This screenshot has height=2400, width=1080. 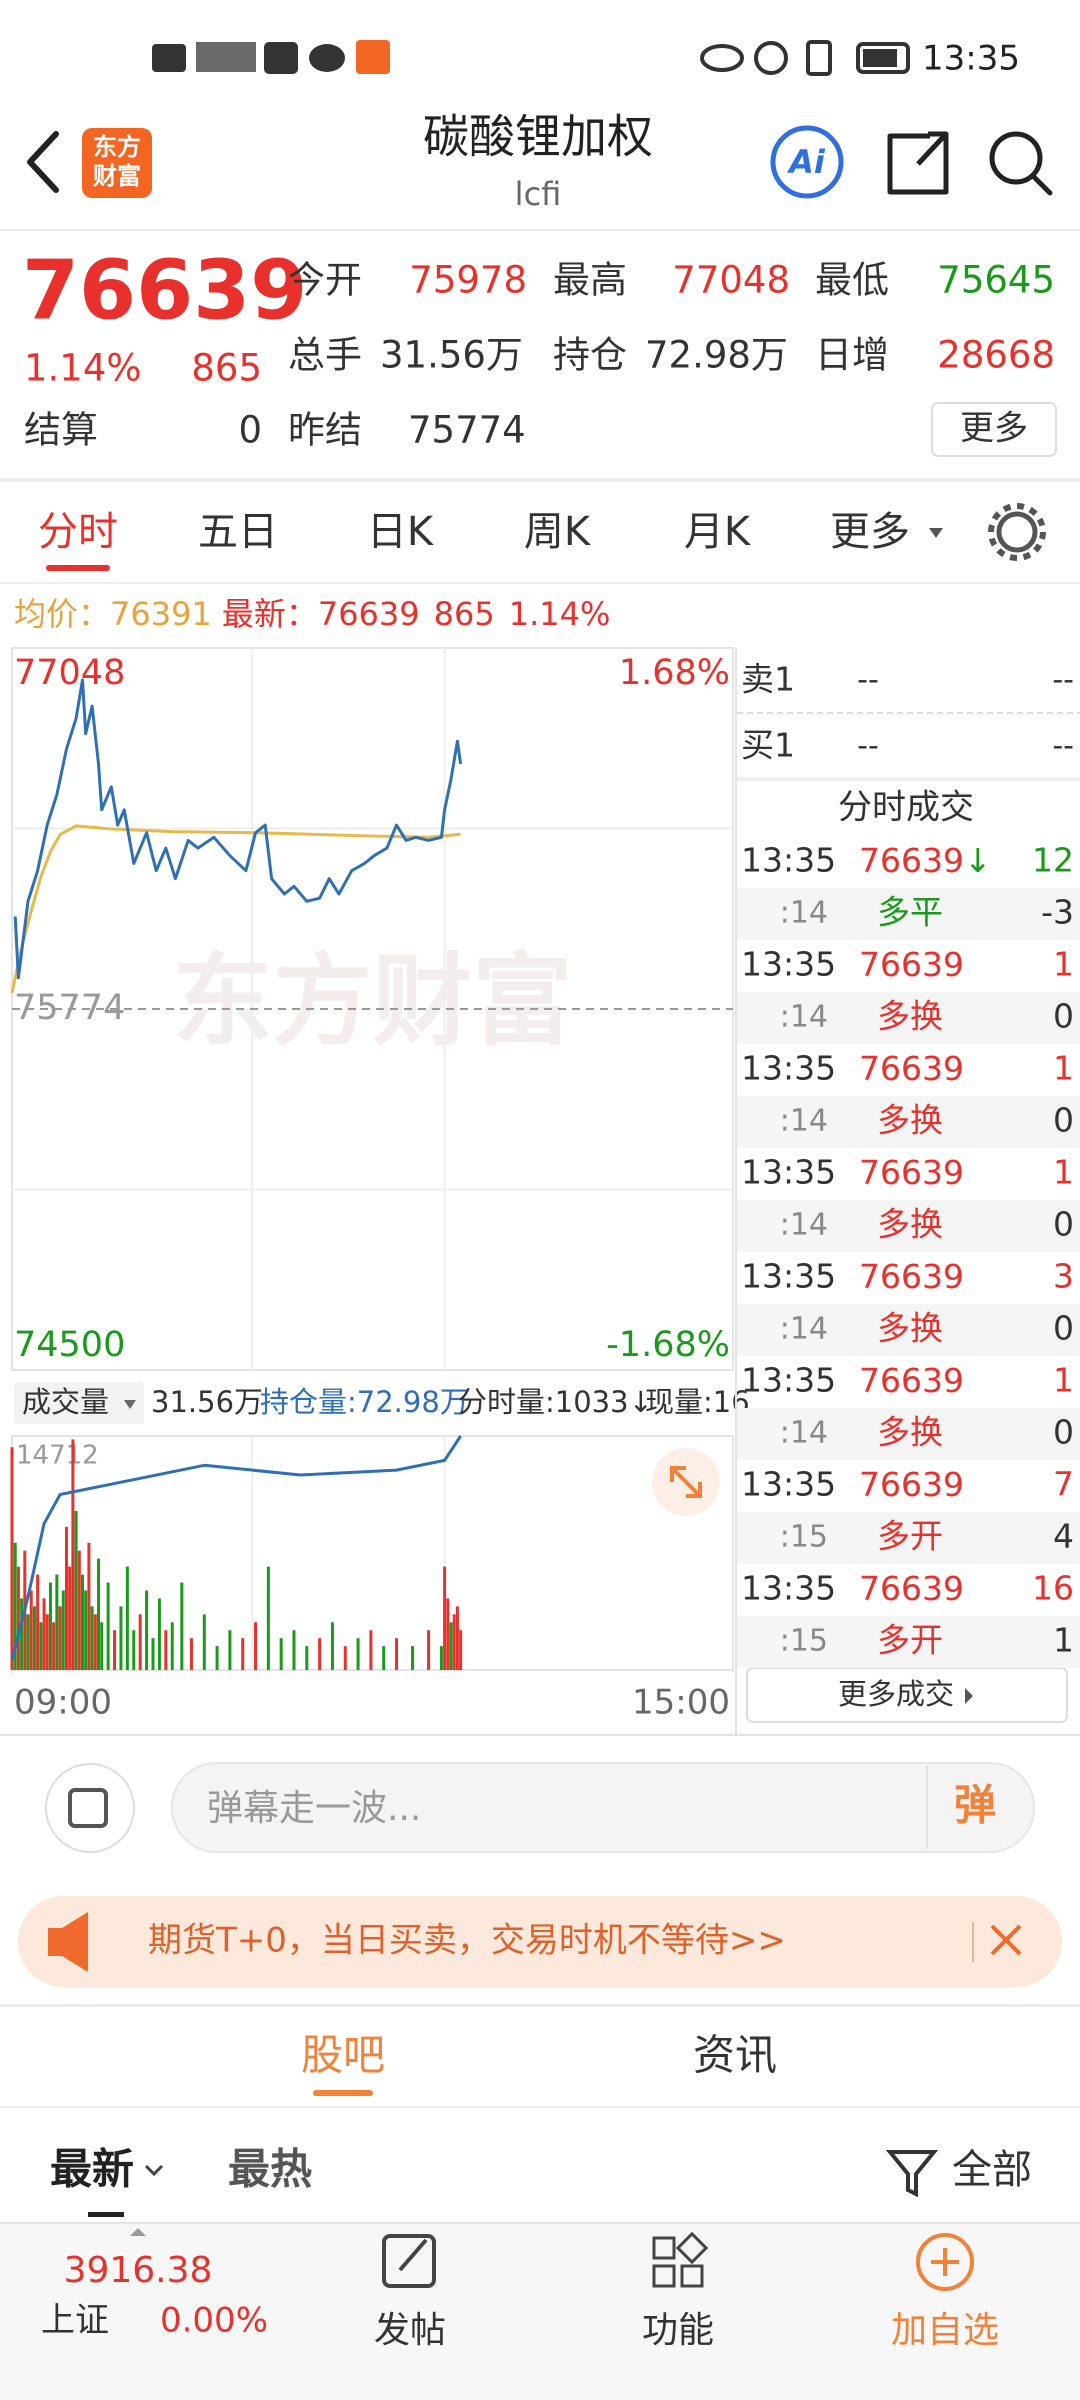 What do you see at coordinates (686, 1482) in the screenshot?
I see `expand-icon` at bounding box center [686, 1482].